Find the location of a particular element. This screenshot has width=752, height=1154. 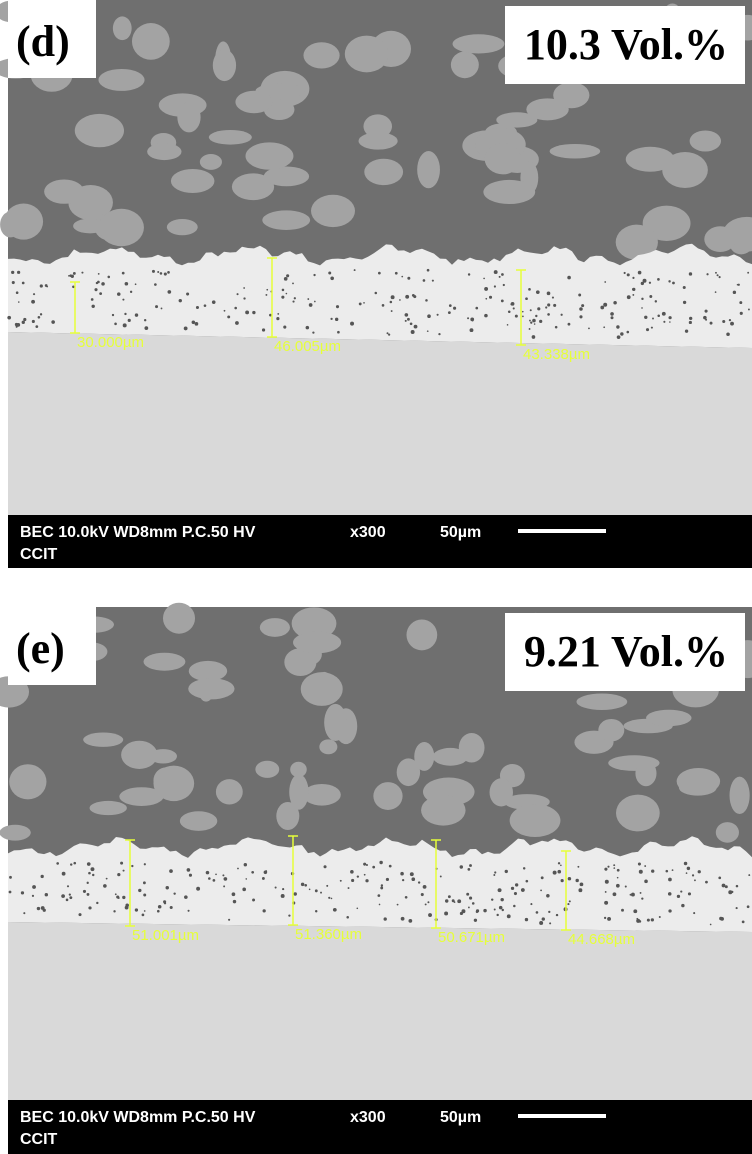

footer: CCIT is located at coordinates (39, 1139).